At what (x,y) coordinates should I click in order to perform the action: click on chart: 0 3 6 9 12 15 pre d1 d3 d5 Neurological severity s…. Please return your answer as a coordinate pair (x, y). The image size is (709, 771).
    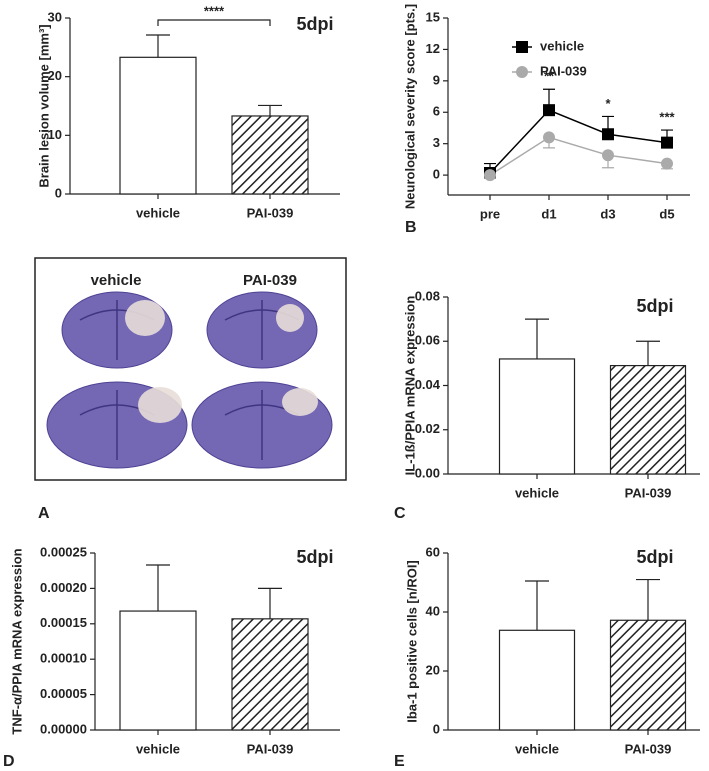
    Looking at the image, I should click on (546, 120).